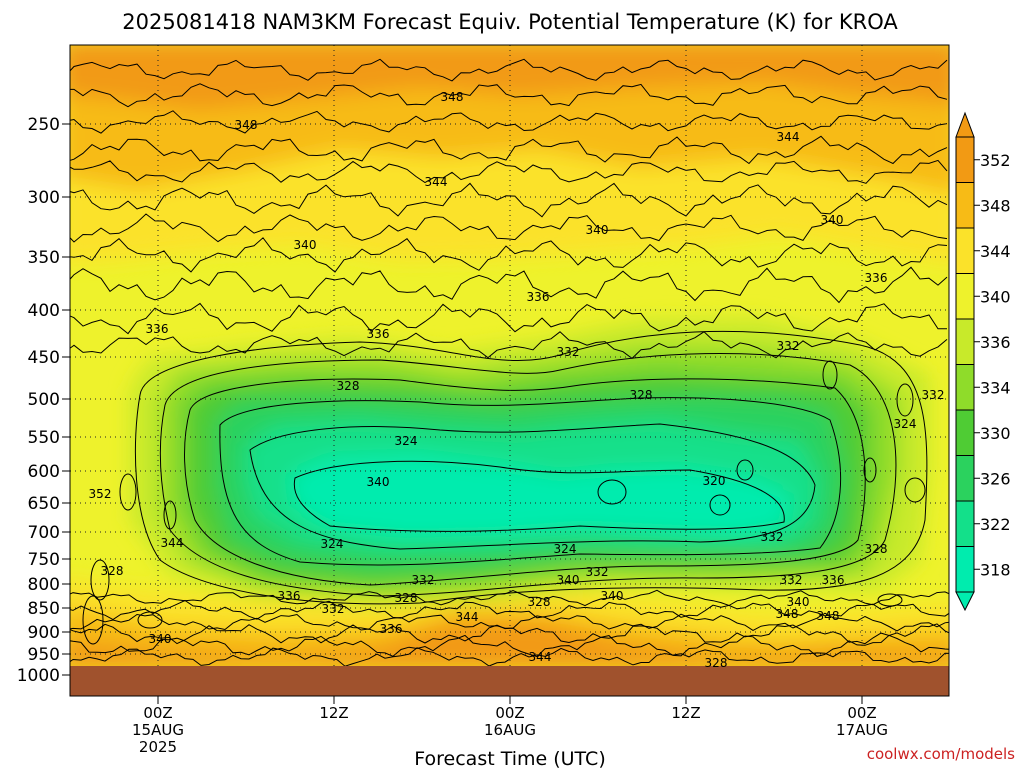  I want to click on svg-text: 348, so click(452, 97).